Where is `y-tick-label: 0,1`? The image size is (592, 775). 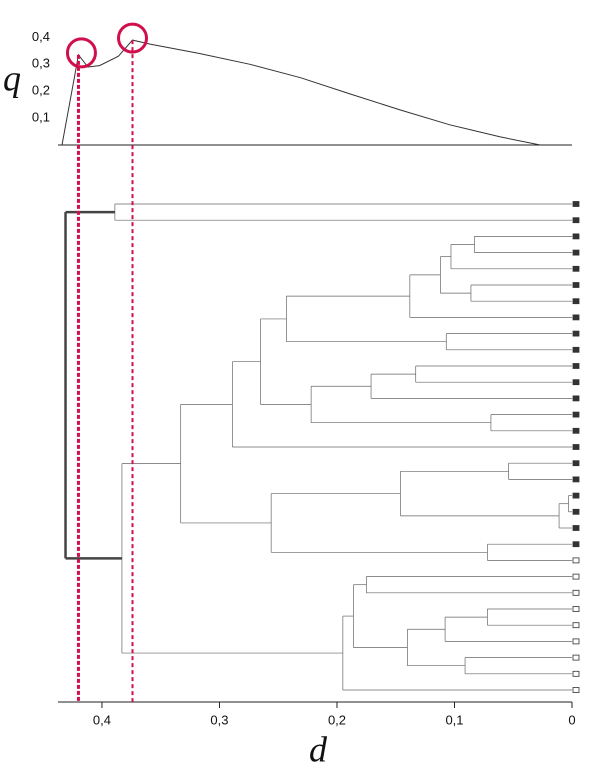
y-tick-label: 0,1 is located at coordinates (41, 117).